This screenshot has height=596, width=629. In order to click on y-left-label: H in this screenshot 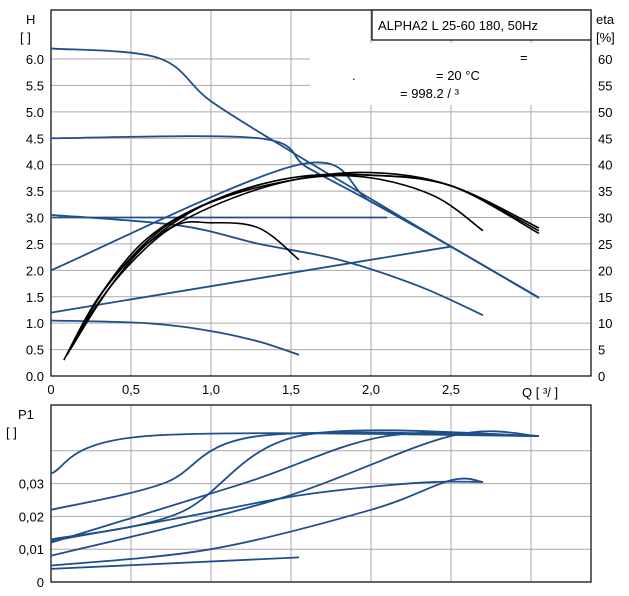, I will do `click(30, 19)`.